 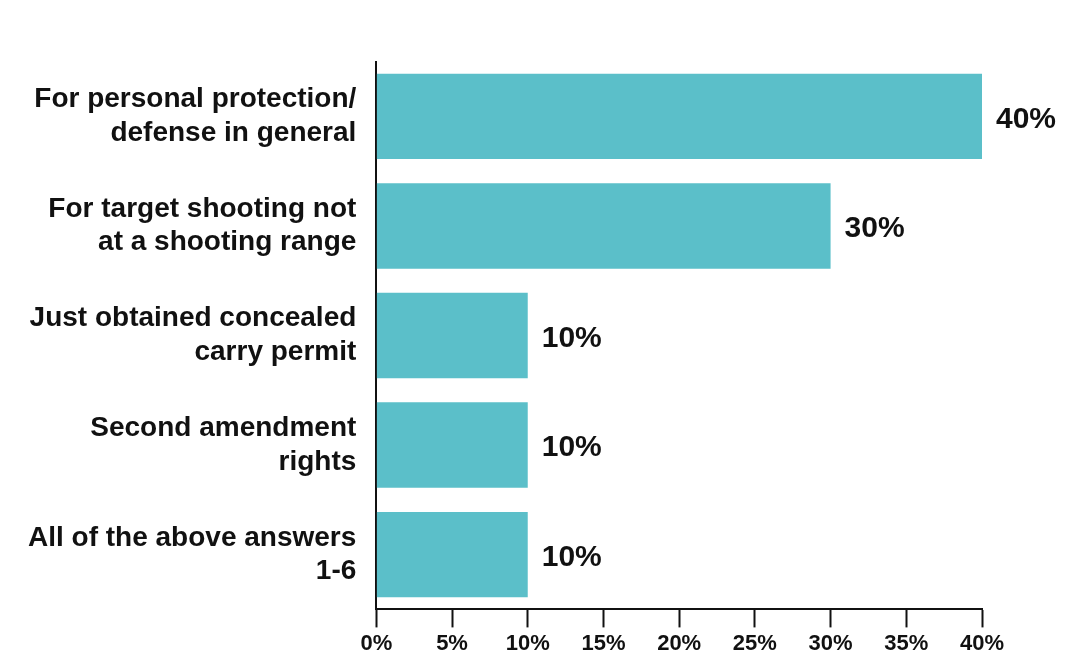 I want to click on data-label: 40%, so click(x=1026, y=117).